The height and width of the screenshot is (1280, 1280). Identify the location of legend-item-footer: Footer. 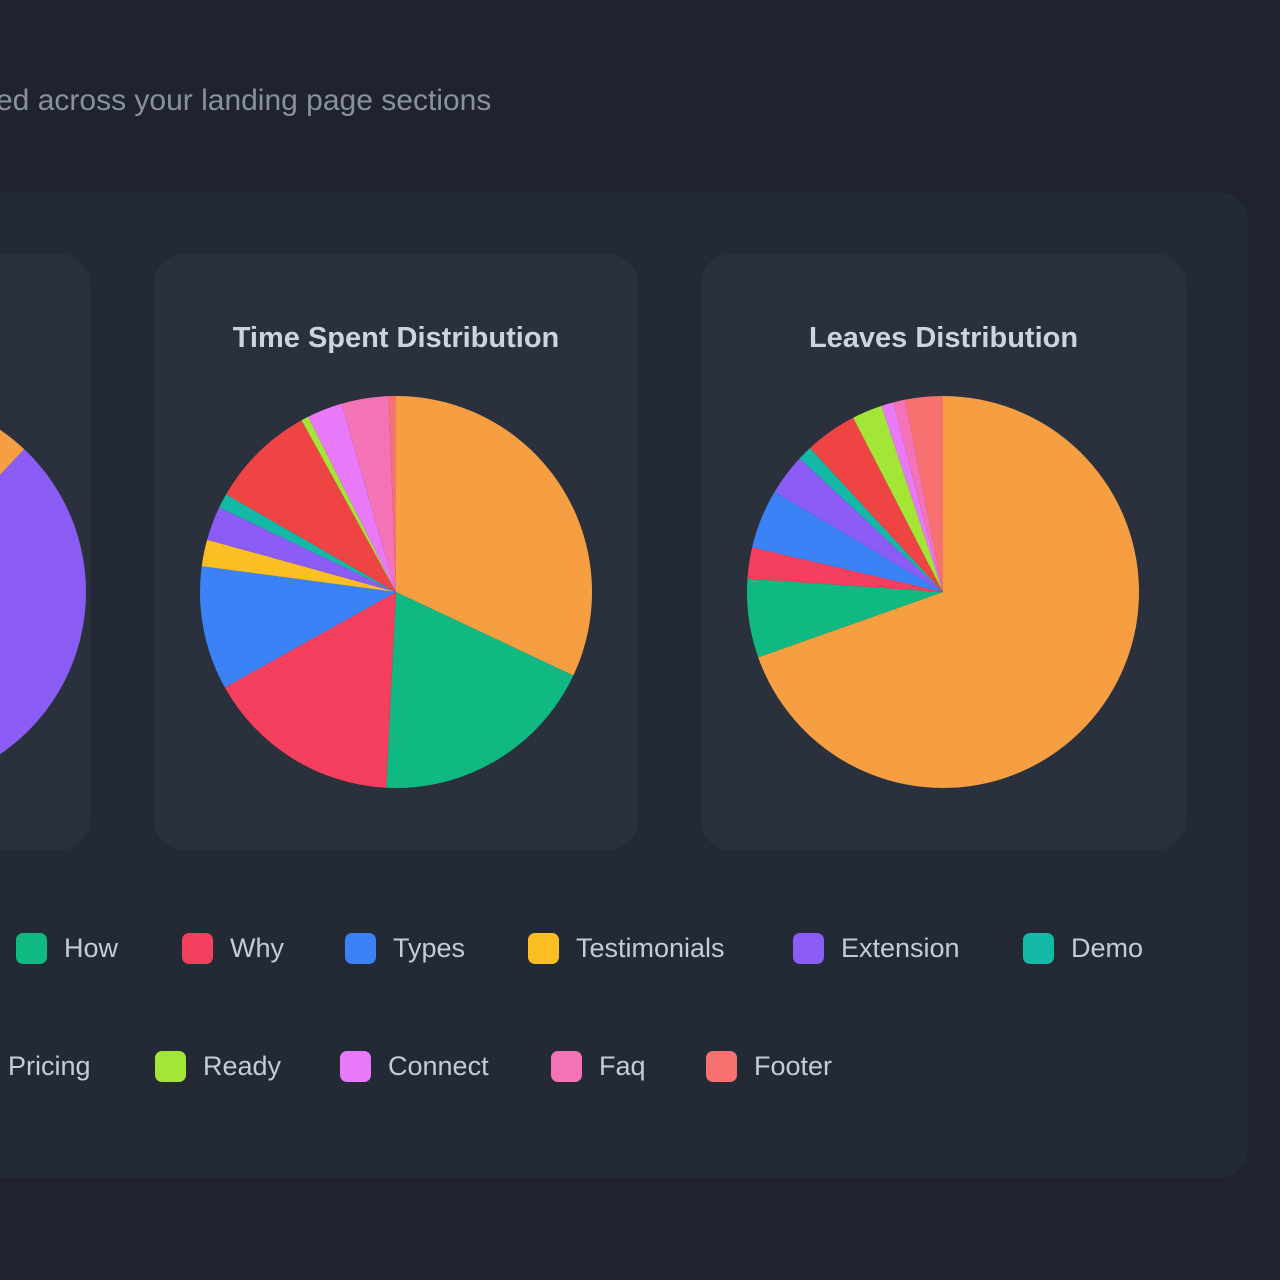
(769, 1066).